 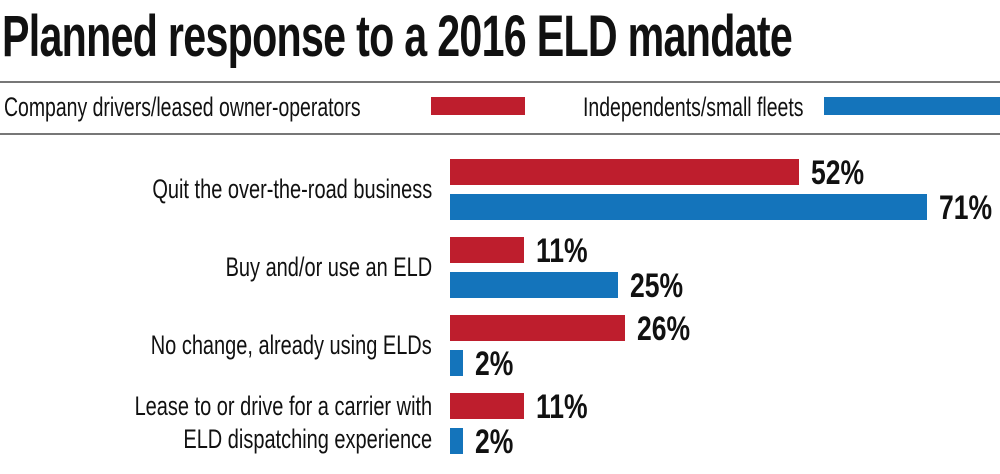 I want to click on chart-title: Planned response to a 2016 ELD mandate, so click(x=397, y=36).